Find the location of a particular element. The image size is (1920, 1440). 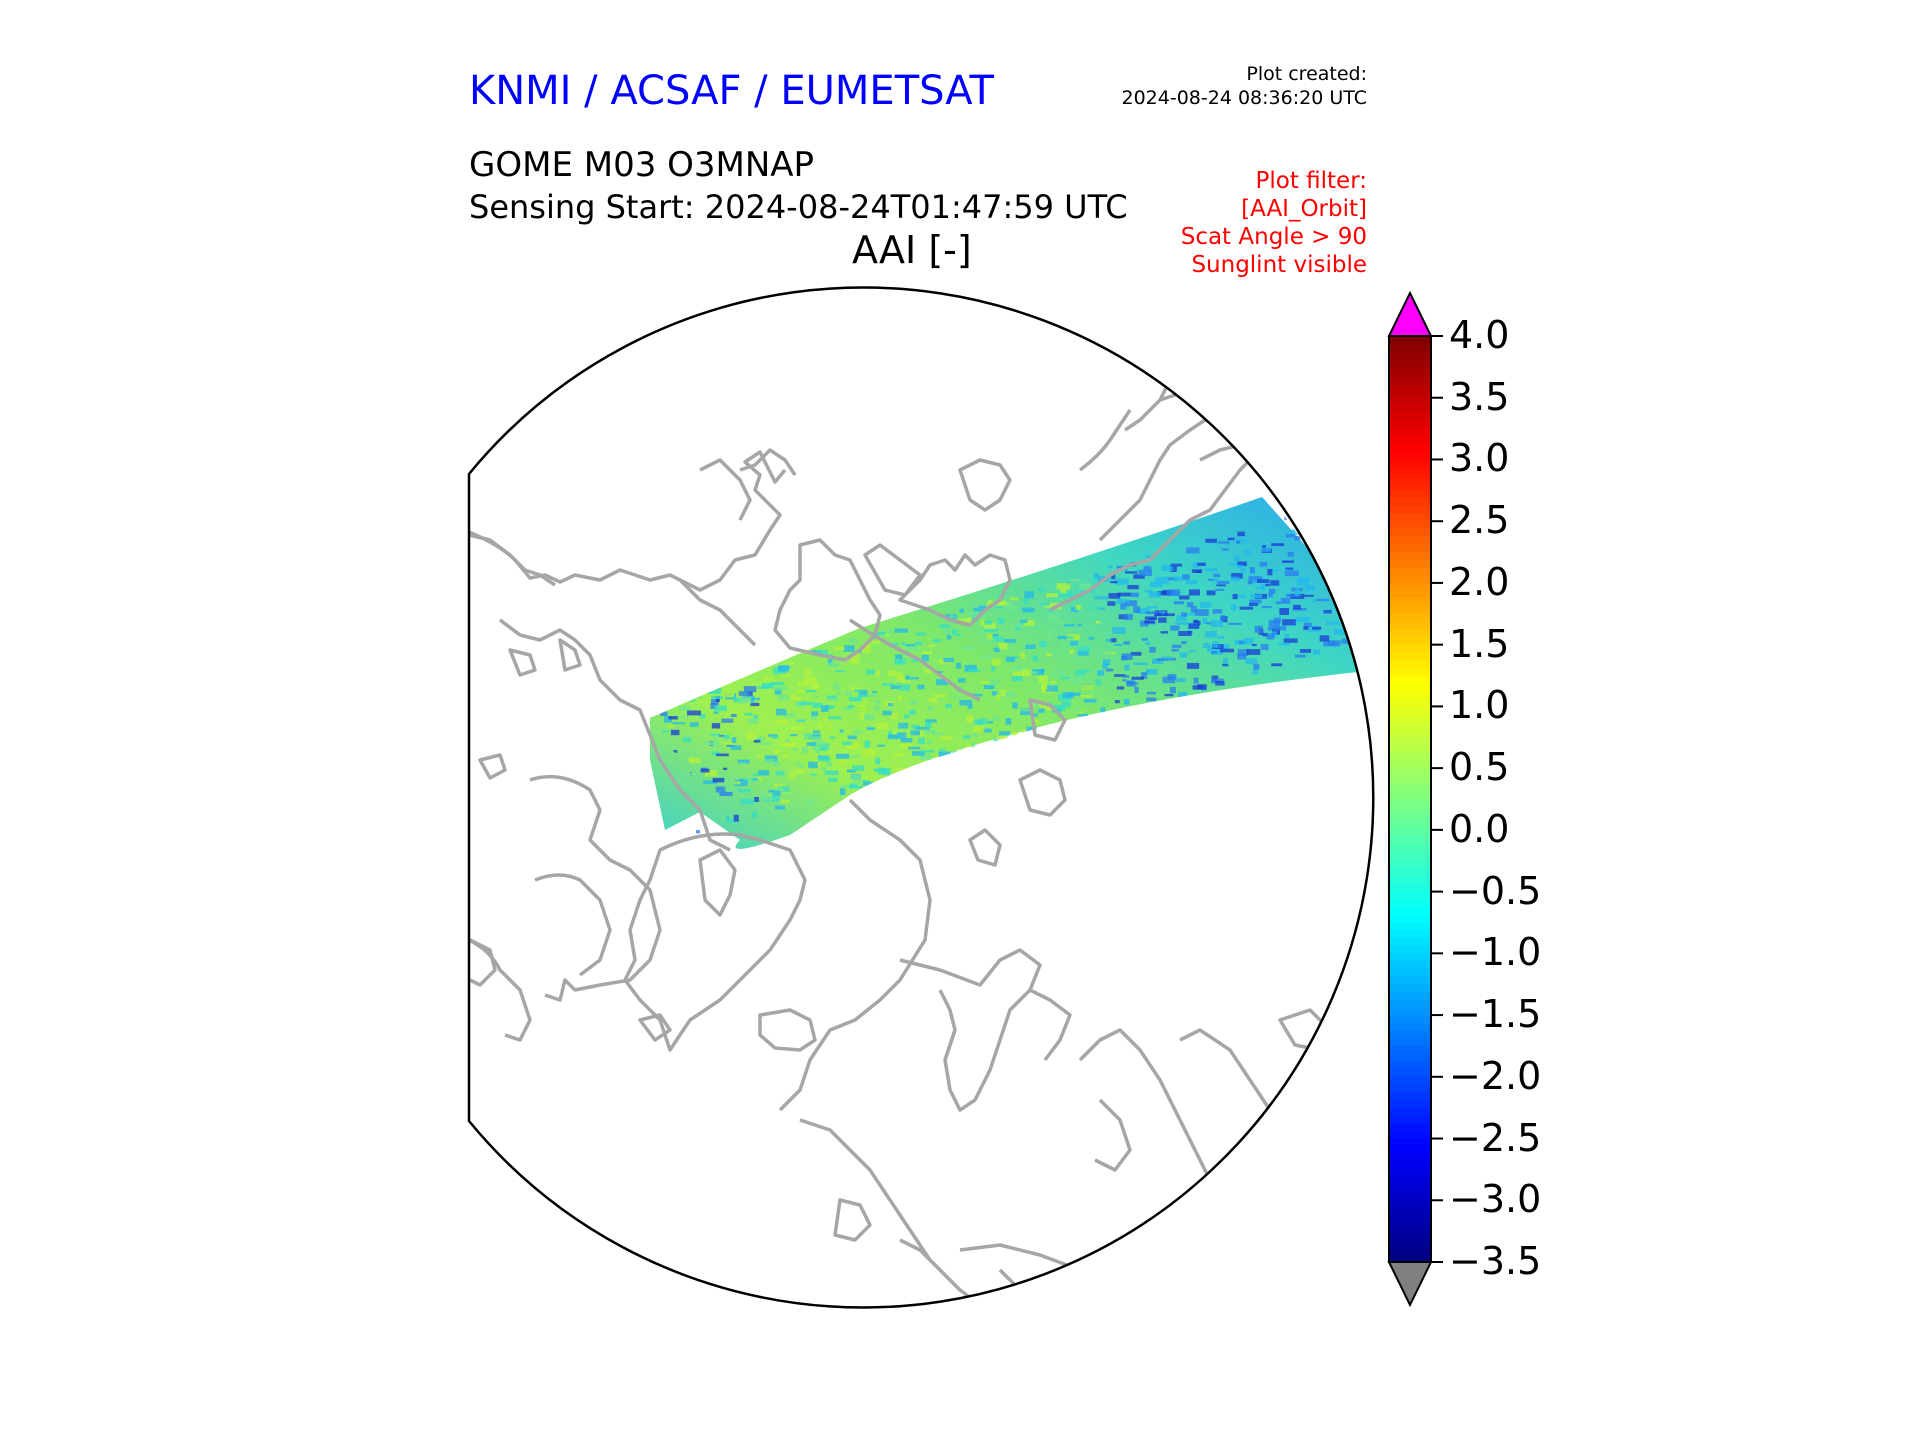

colorbar-gradient is located at coordinates (1410, 799).